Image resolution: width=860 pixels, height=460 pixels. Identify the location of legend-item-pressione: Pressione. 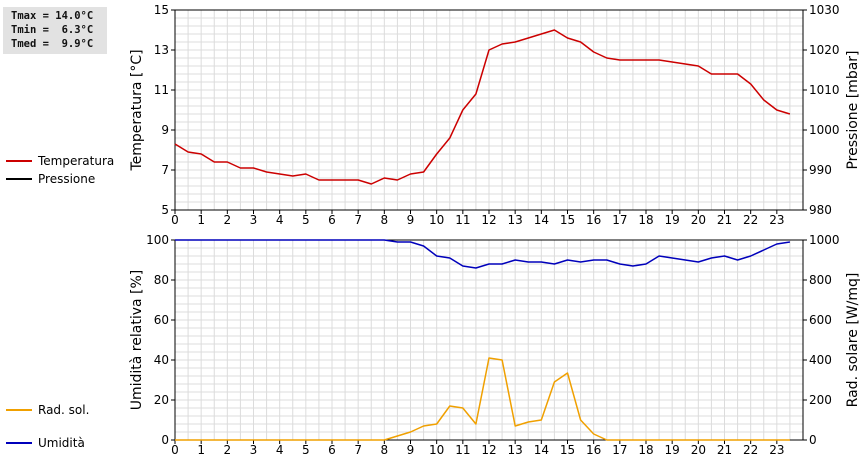
(50, 179).